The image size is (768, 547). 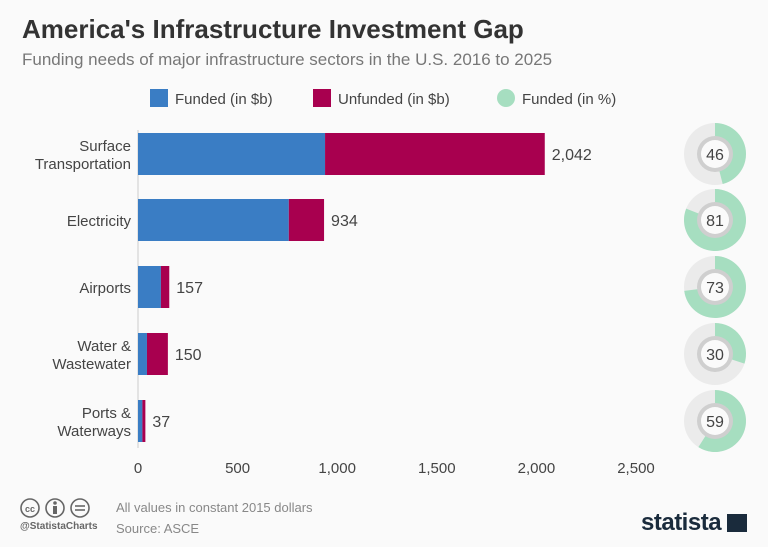 What do you see at coordinates (104, 346) in the screenshot?
I see `category-label: Water &` at bounding box center [104, 346].